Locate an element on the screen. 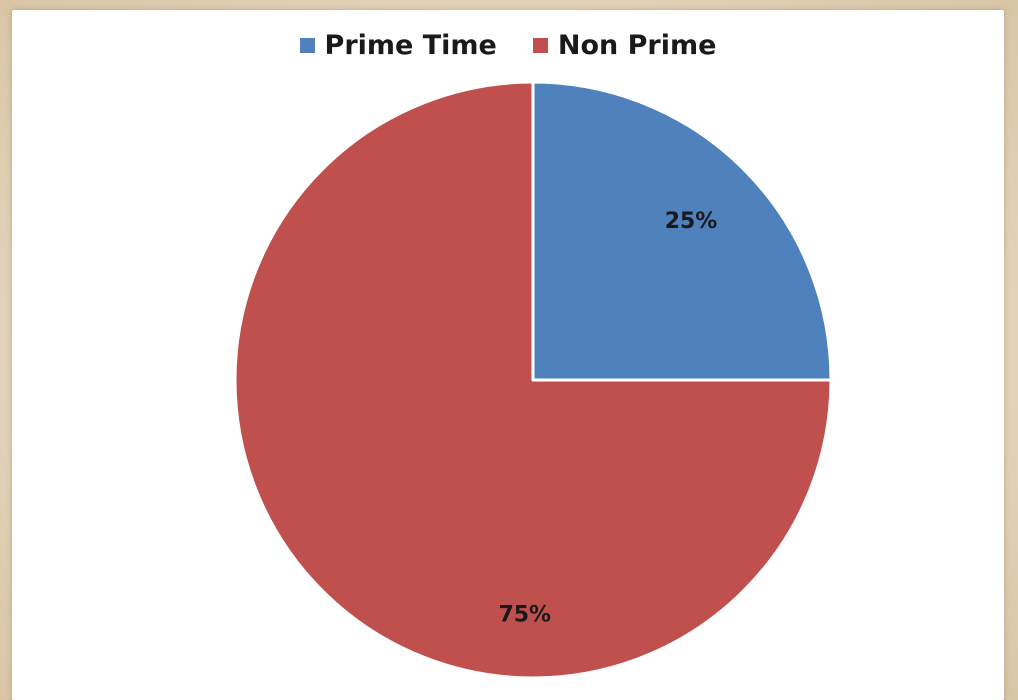 This screenshot has height=700, width=1018. data-label-non-prime: 75% is located at coordinates (524, 614).